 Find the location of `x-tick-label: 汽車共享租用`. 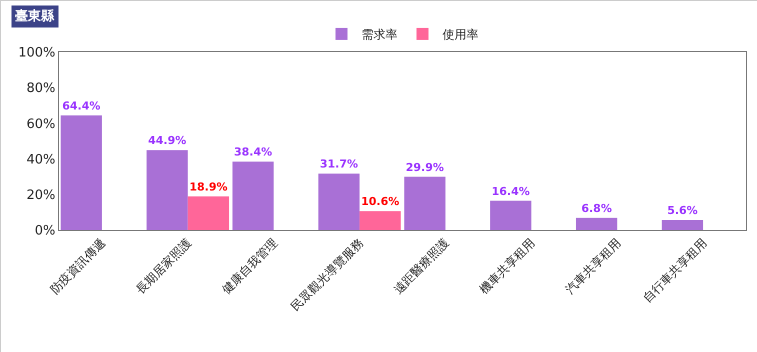

x-tick-label: 汽車共享租用 is located at coordinates (593, 266).